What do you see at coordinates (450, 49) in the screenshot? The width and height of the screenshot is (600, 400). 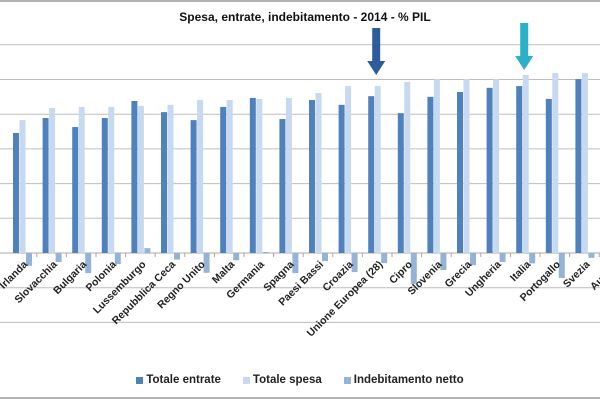 I see `annotation-arrows` at bounding box center [450, 49].